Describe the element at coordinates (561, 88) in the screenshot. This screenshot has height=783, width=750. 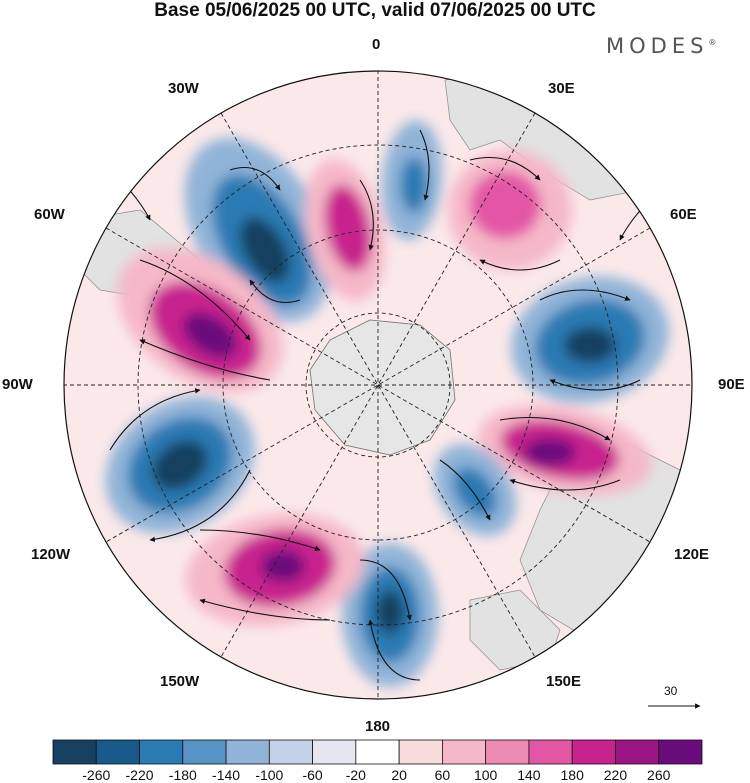
I see `lon-label-30e: 30E` at that location.